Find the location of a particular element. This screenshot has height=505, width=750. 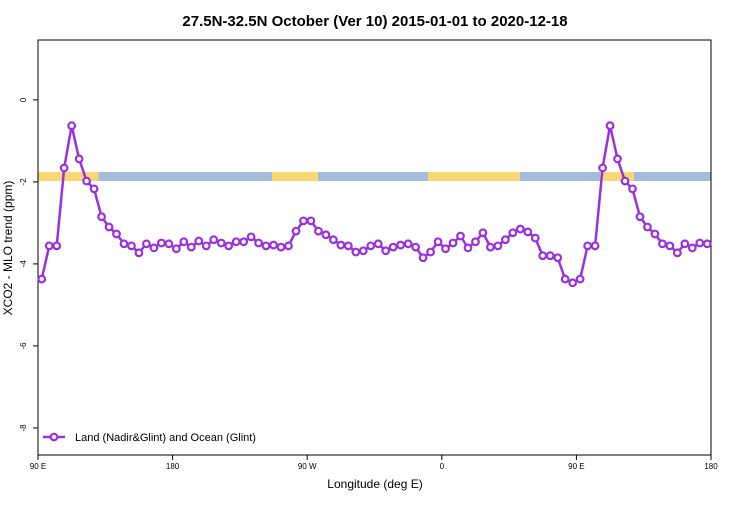

y-tick-label: -2 is located at coordinates (23, 182).